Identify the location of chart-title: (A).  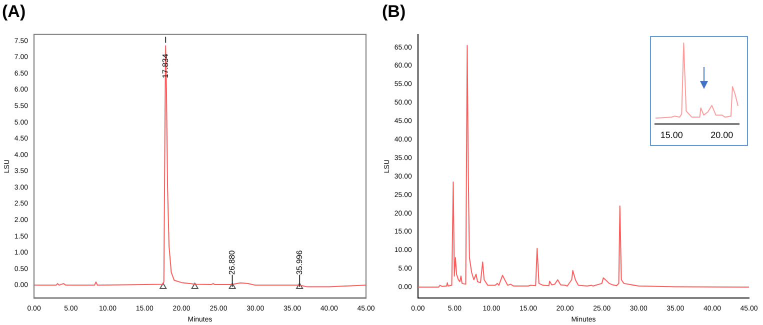
(14, 11).